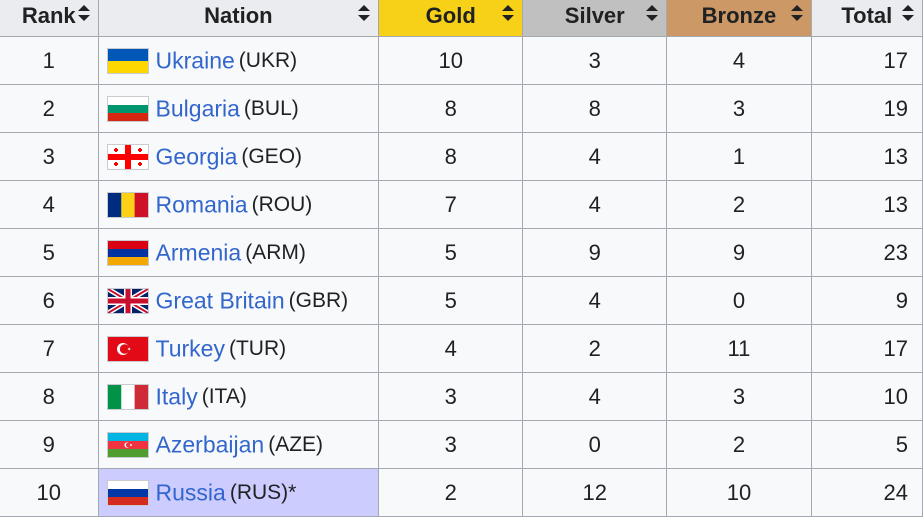  I want to click on column-header-gold: Gold, so click(451, 18).